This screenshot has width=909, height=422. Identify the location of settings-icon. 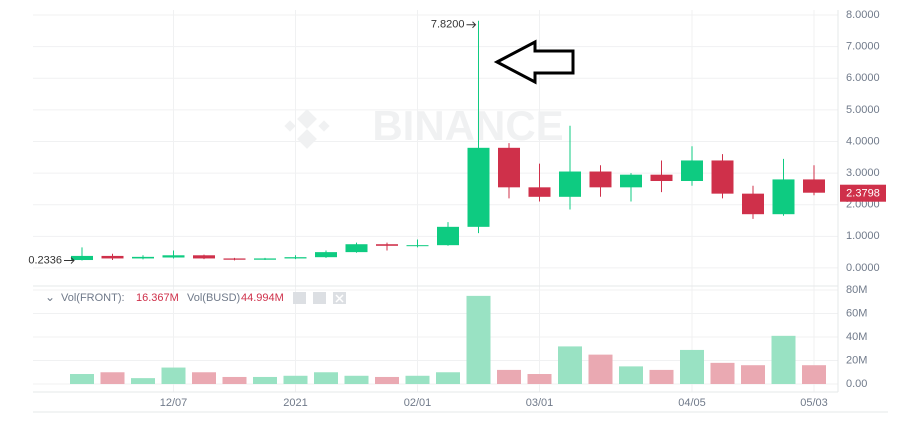
(319, 298).